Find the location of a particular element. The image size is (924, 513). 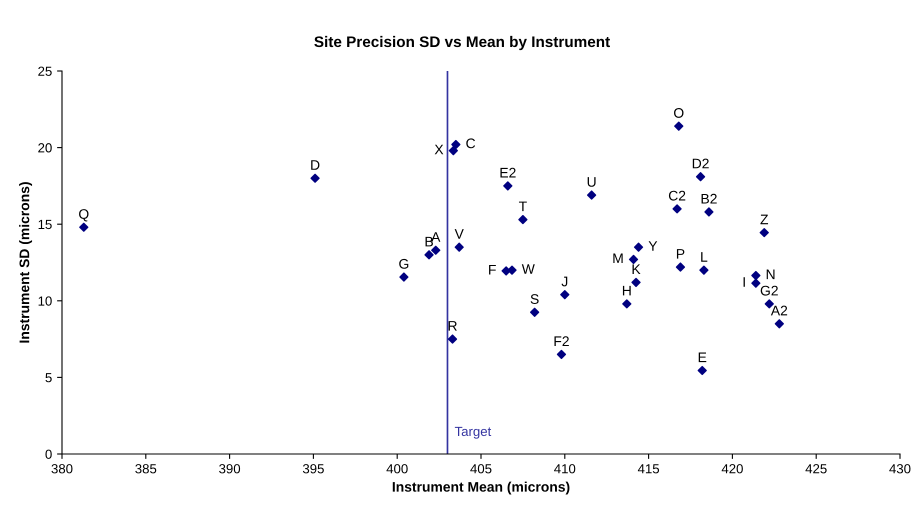

x-tick-label: 425 is located at coordinates (816, 469).